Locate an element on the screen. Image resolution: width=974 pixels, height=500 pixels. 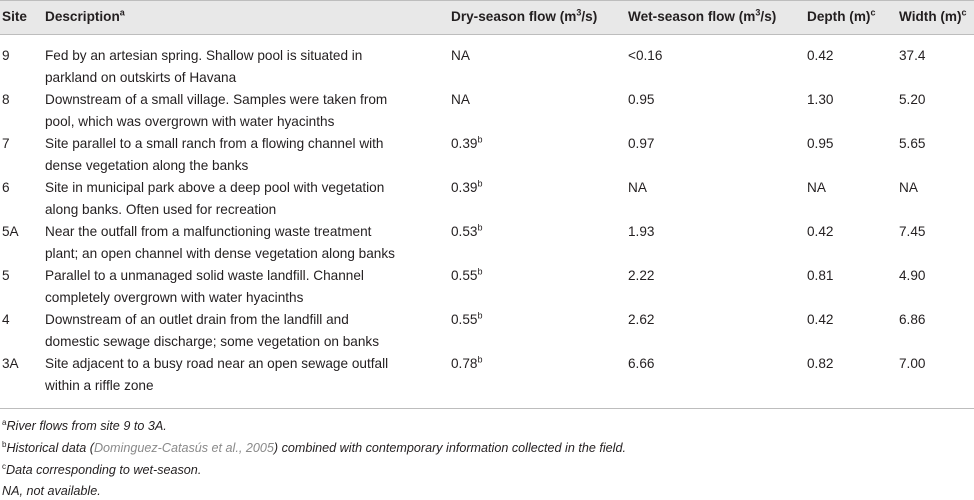
cell-dry-flow: 0.78b is located at coordinates (467, 362).